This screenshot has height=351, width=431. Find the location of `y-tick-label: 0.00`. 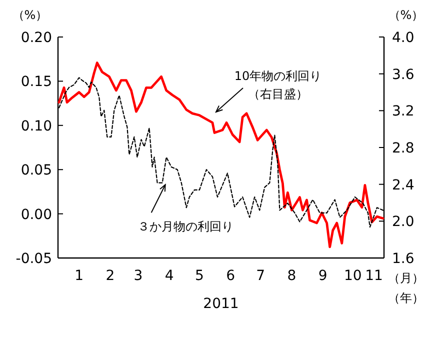

y-tick-label: 0.00 is located at coordinates (36, 214).